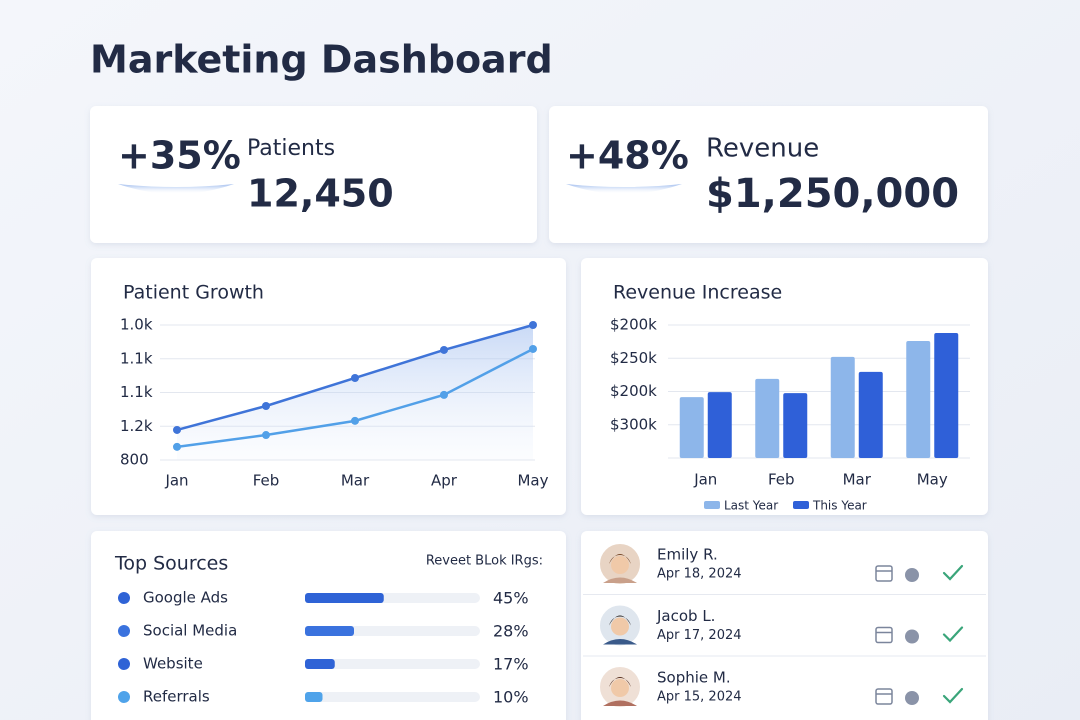 The image size is (1080, 720). Describe the element at coordinates (173, 664) in the screenshot. I see `source-name: Website` at that location.